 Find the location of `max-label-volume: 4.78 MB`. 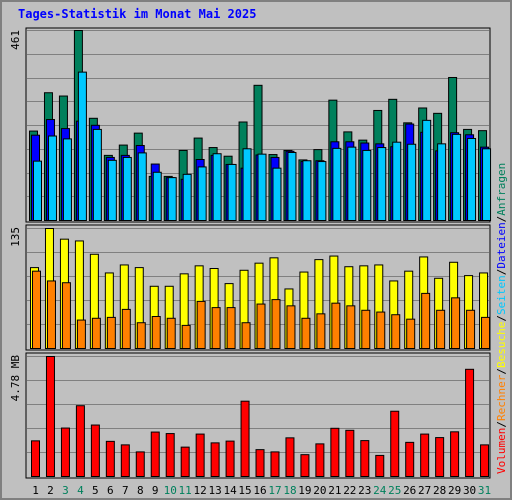

max-label-volume: 4.78 MB is located at coordinates (15, 378).